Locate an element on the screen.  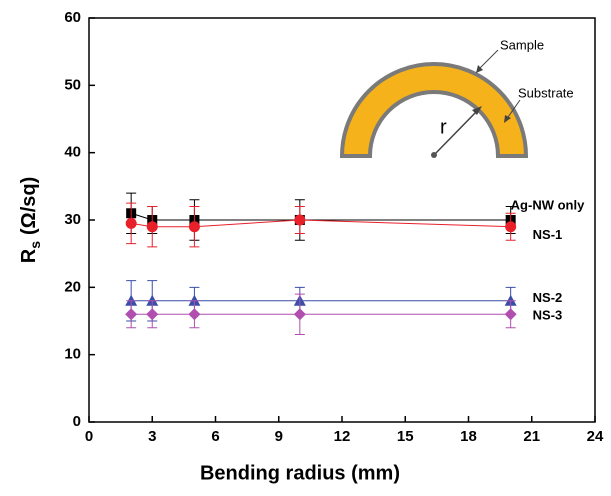
y-tick-label: 0 is located at coordinates (77, 421).